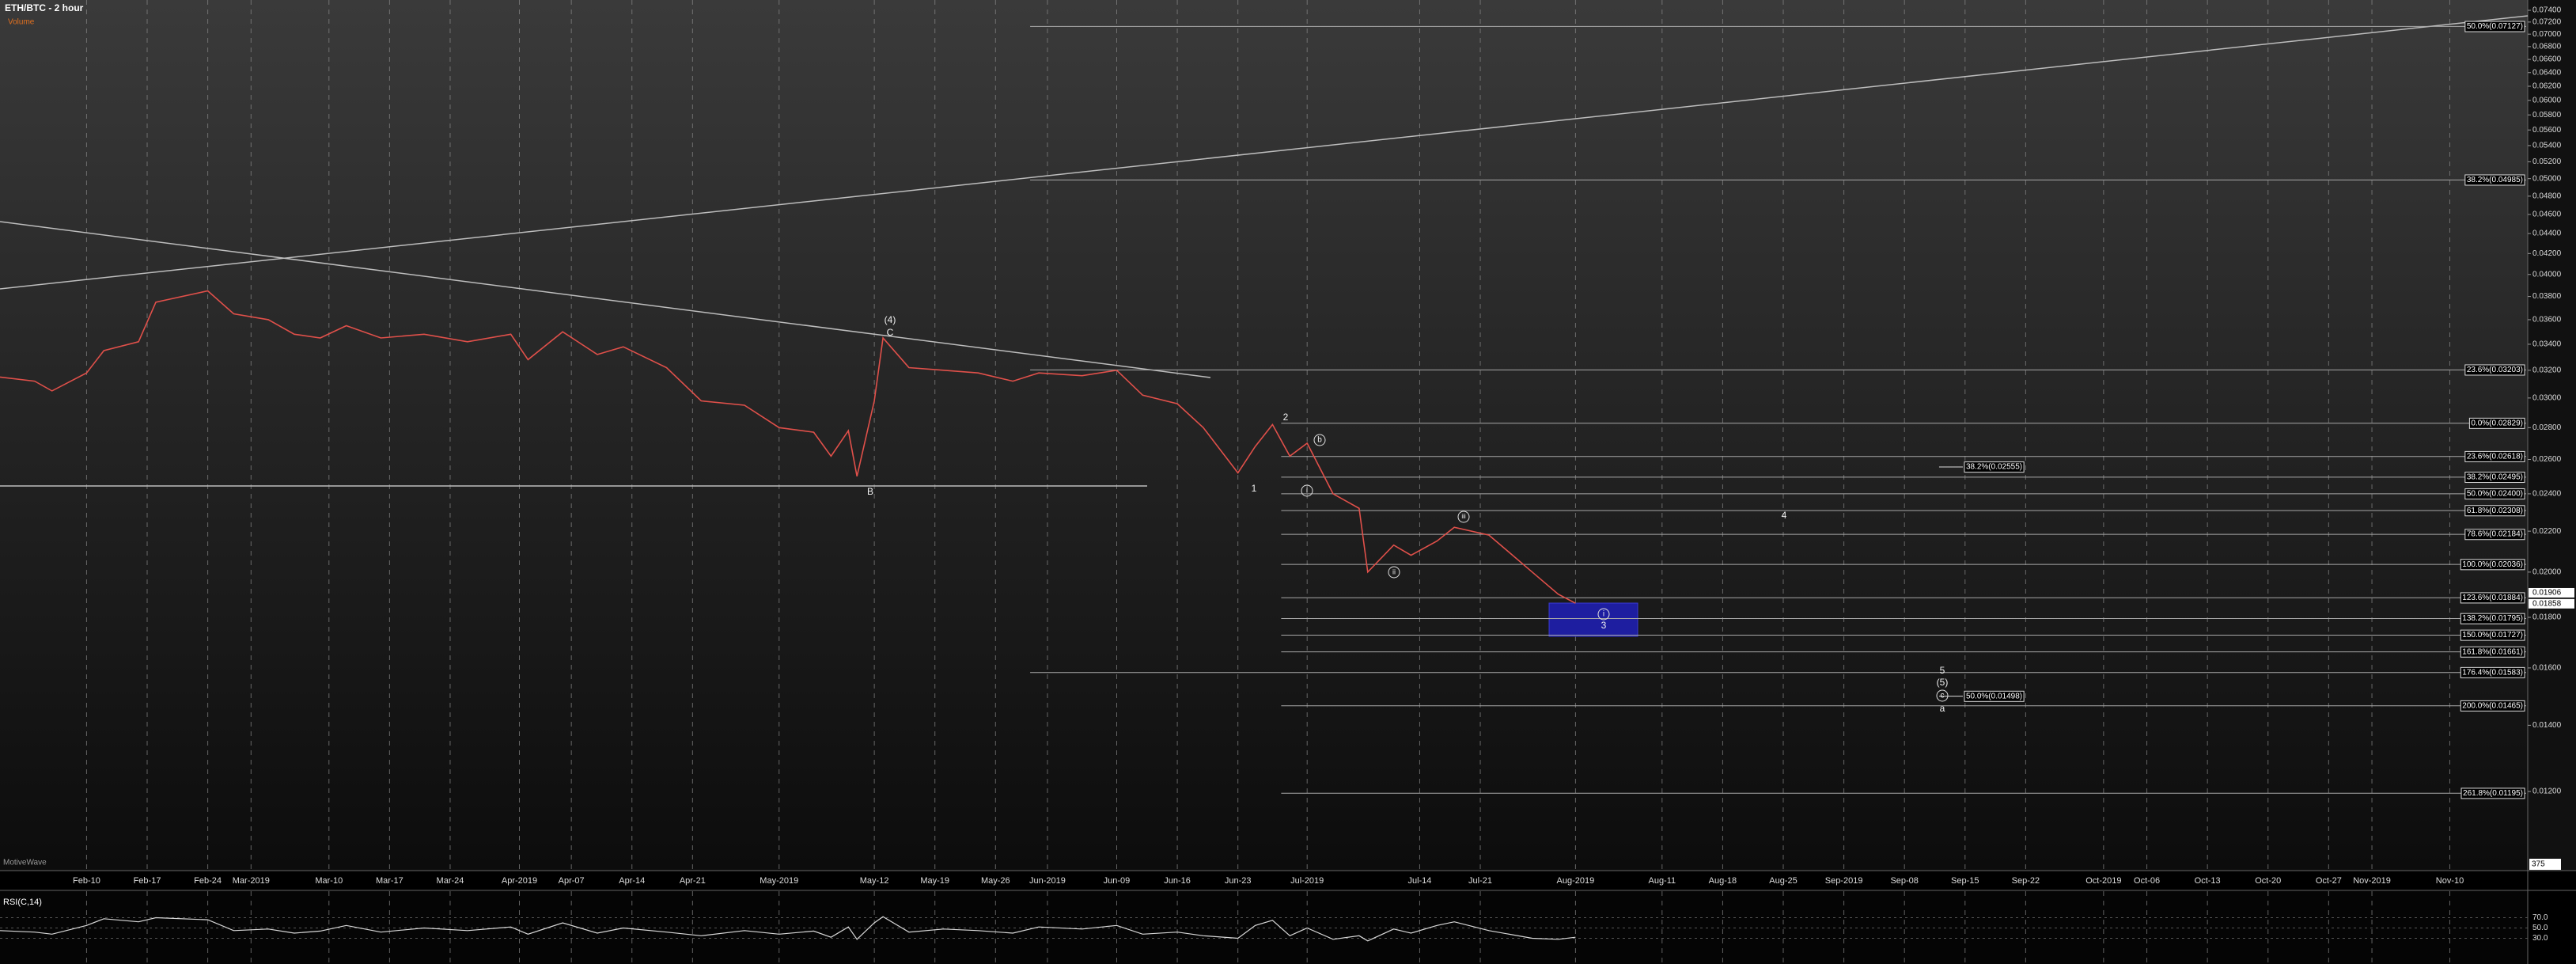  Describe the element at coordinates (2268, 881) in the screenshot. I see `x-tick-label: Oct-20` at that location.